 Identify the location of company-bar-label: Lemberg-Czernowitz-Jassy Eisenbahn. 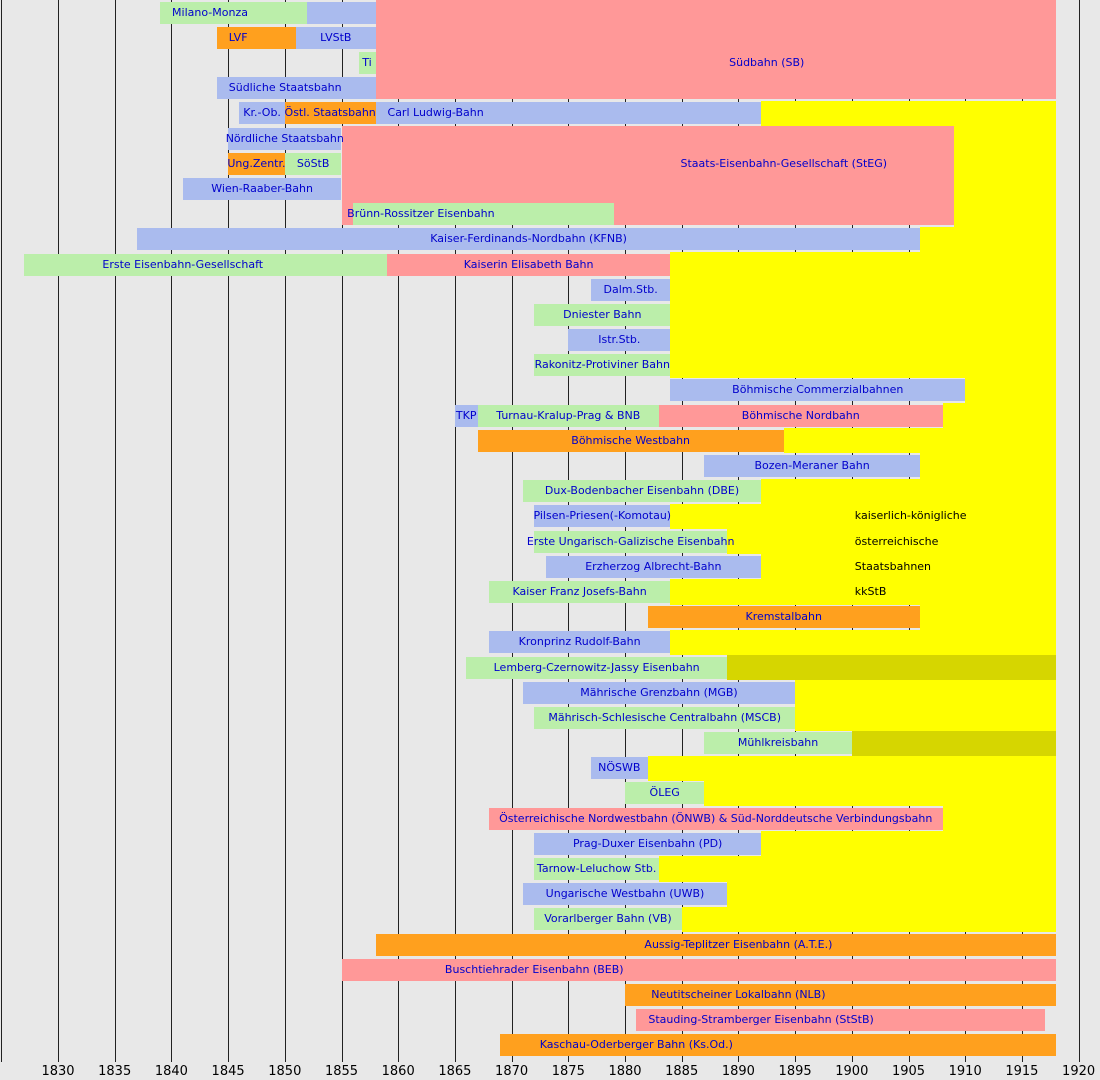
(596, 667).